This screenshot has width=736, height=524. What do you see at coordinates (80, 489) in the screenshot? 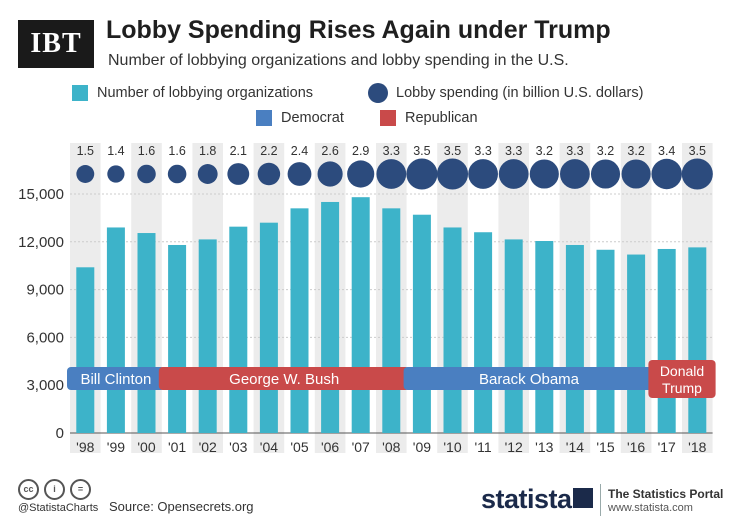
I see `no-derivatives-icon: =` at bounding box center [80, 489].